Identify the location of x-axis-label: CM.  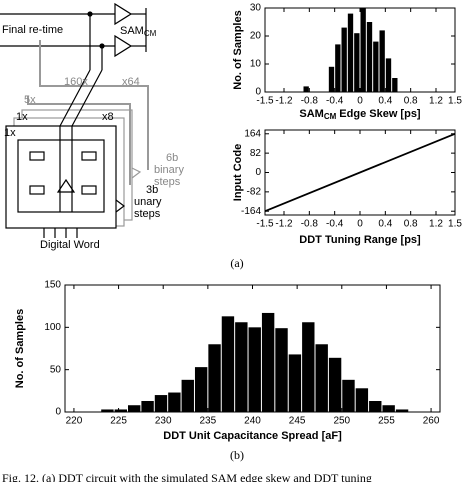
(330, 116).